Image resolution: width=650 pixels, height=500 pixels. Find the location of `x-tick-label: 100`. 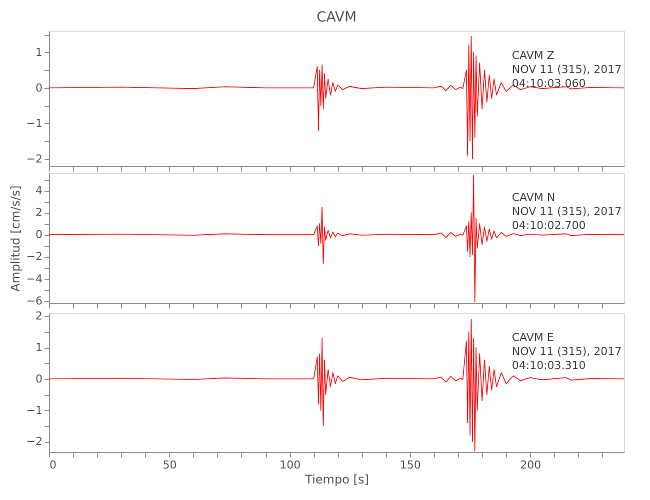

x-tick-label: 100 is located at coordinates (290, 465).